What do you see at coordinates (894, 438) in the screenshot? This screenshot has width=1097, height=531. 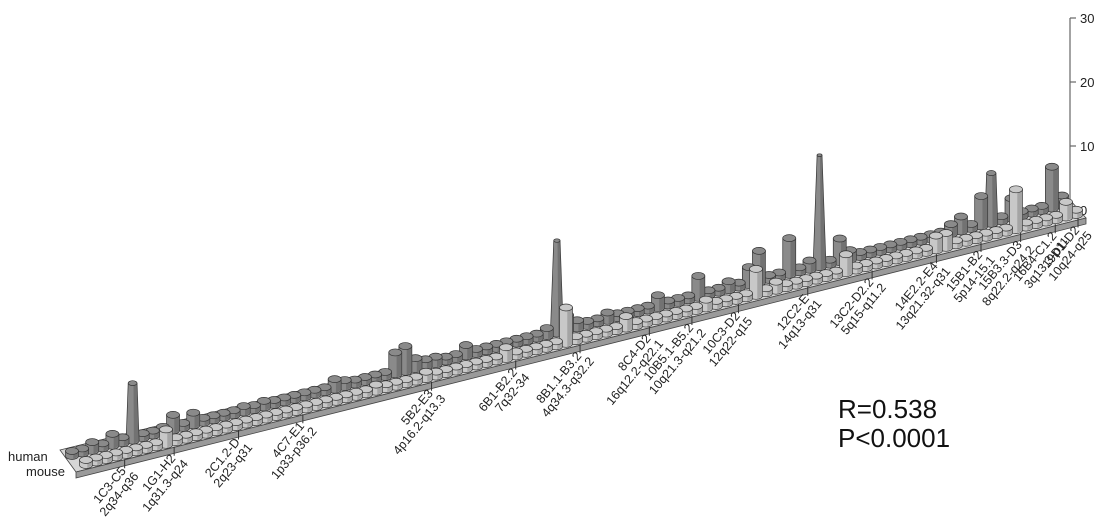 I see `p-value: P<0.0001` at bounding box center [894, 438].